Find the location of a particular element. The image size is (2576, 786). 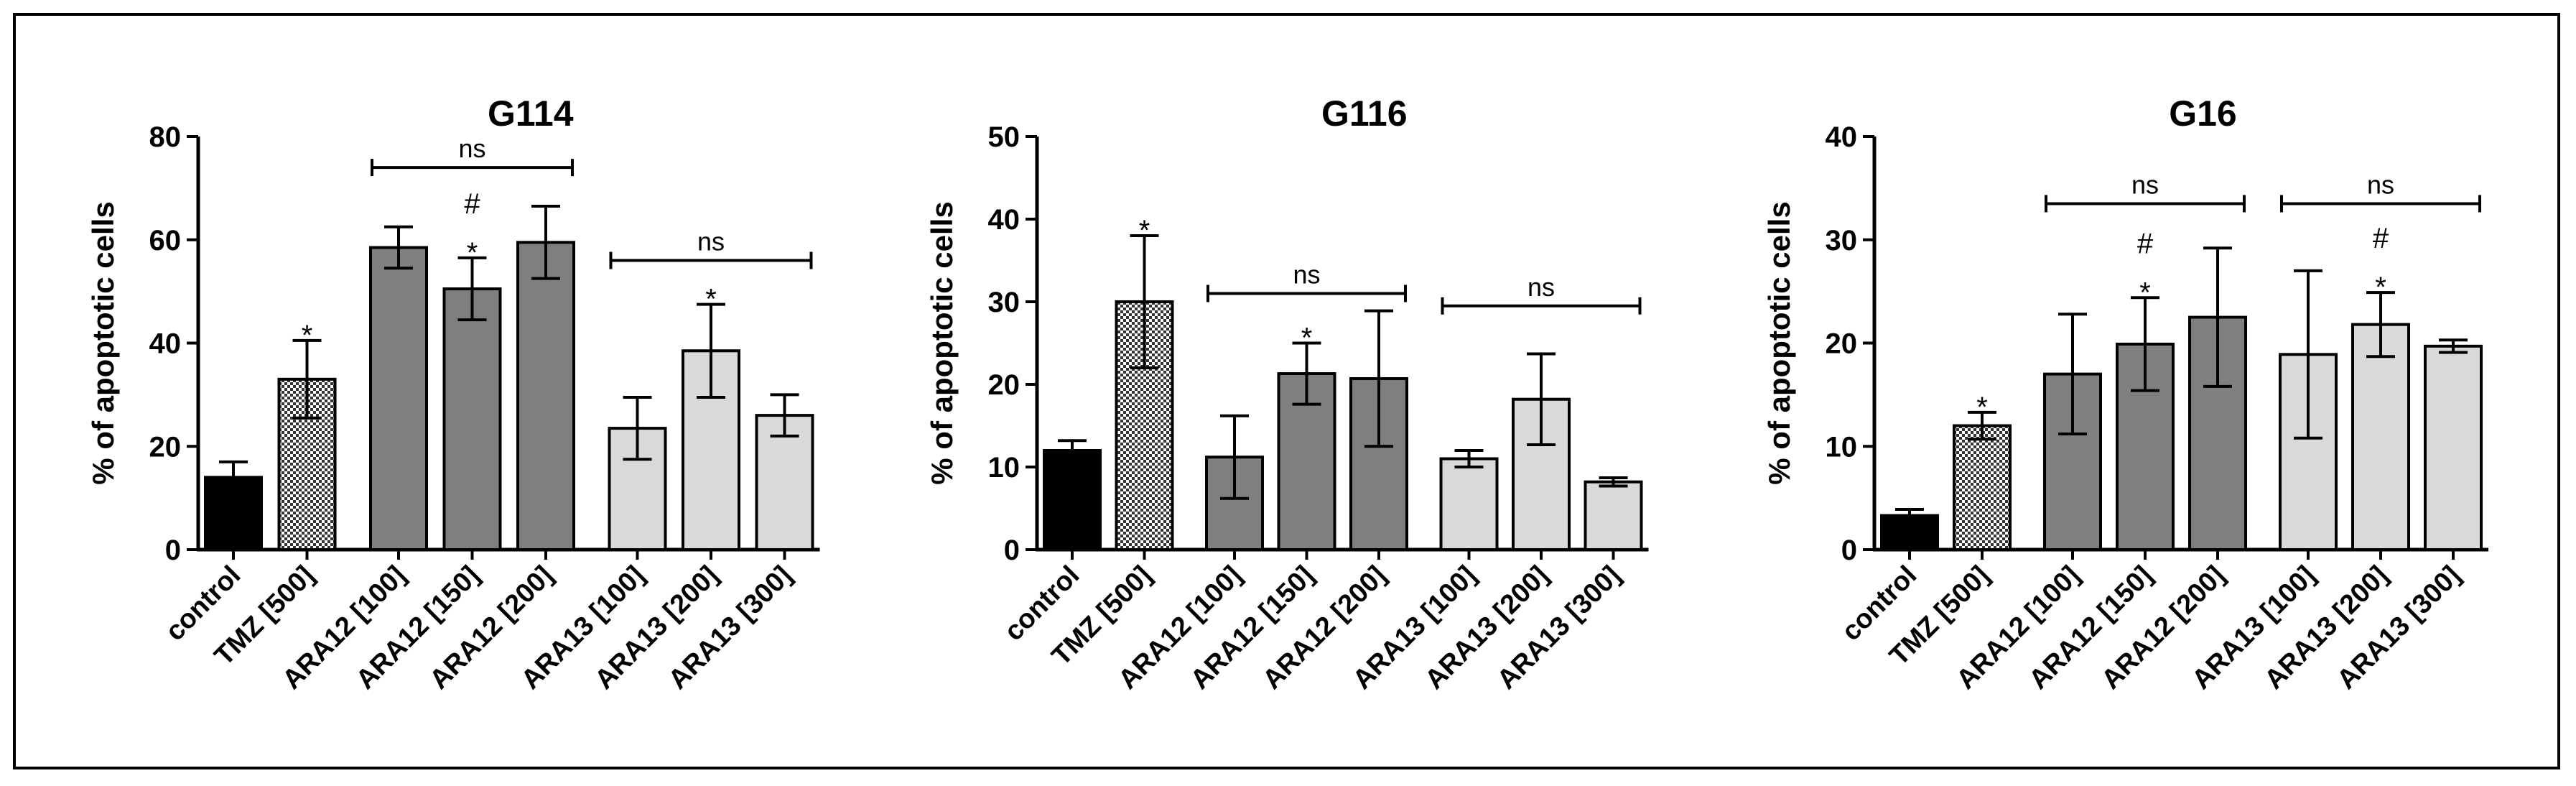

x-tick-label: ARA13 [300] is located at coordinates (1559, 627).